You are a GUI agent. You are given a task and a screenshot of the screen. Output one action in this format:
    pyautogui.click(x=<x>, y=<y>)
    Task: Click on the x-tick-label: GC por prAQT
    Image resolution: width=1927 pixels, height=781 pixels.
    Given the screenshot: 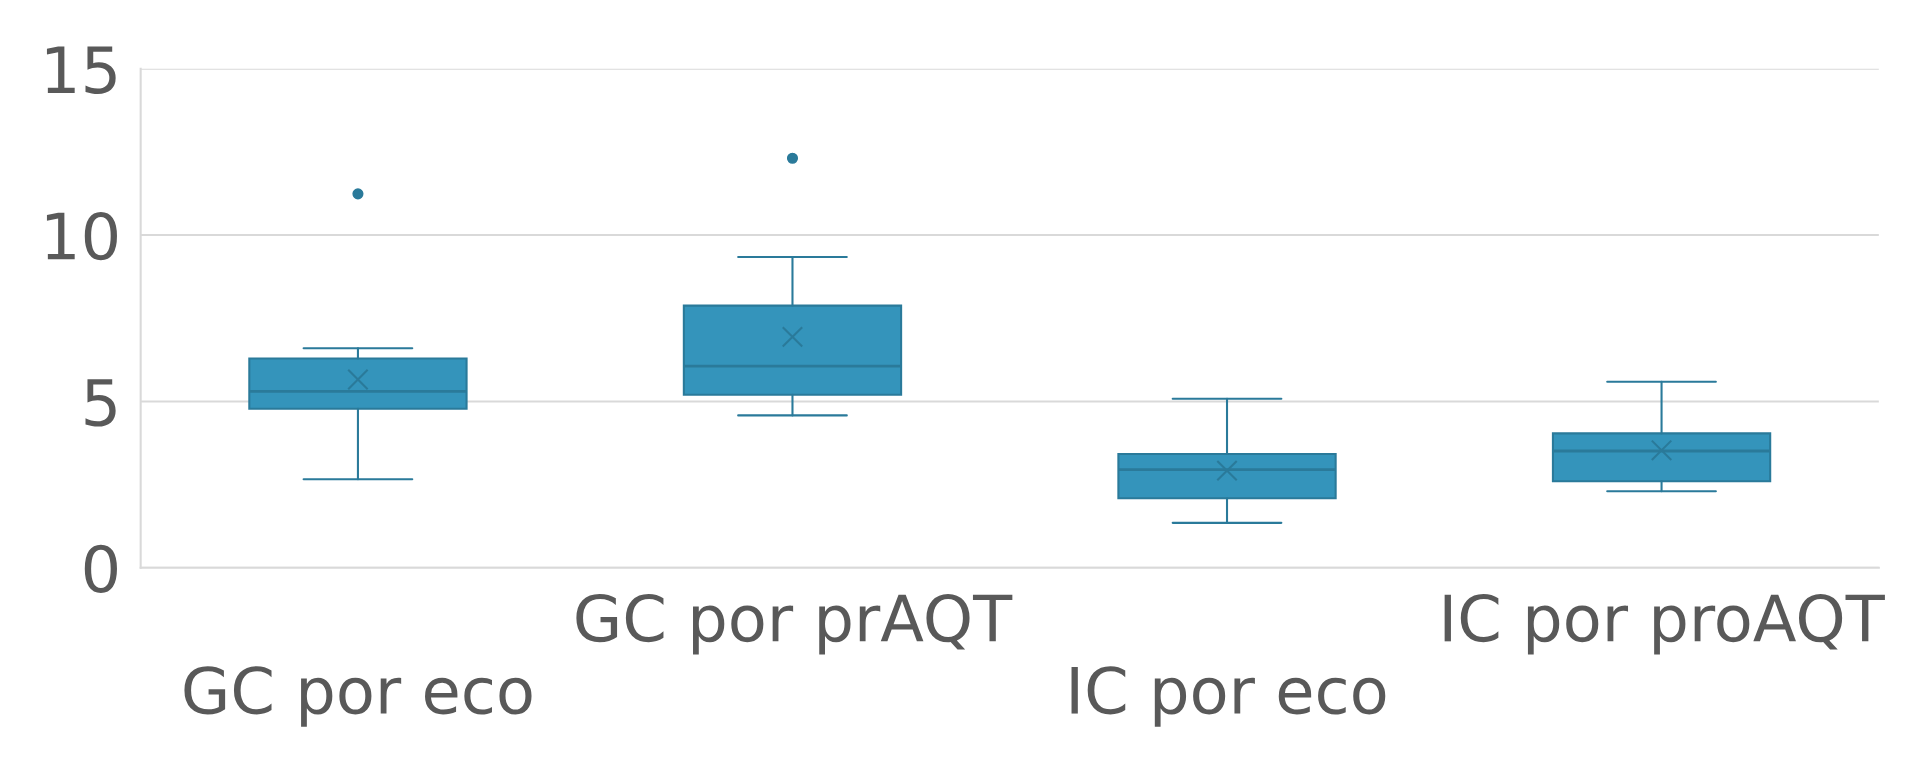 What is the action you would take?
    pyautogui.click(x=794, y=624)
    